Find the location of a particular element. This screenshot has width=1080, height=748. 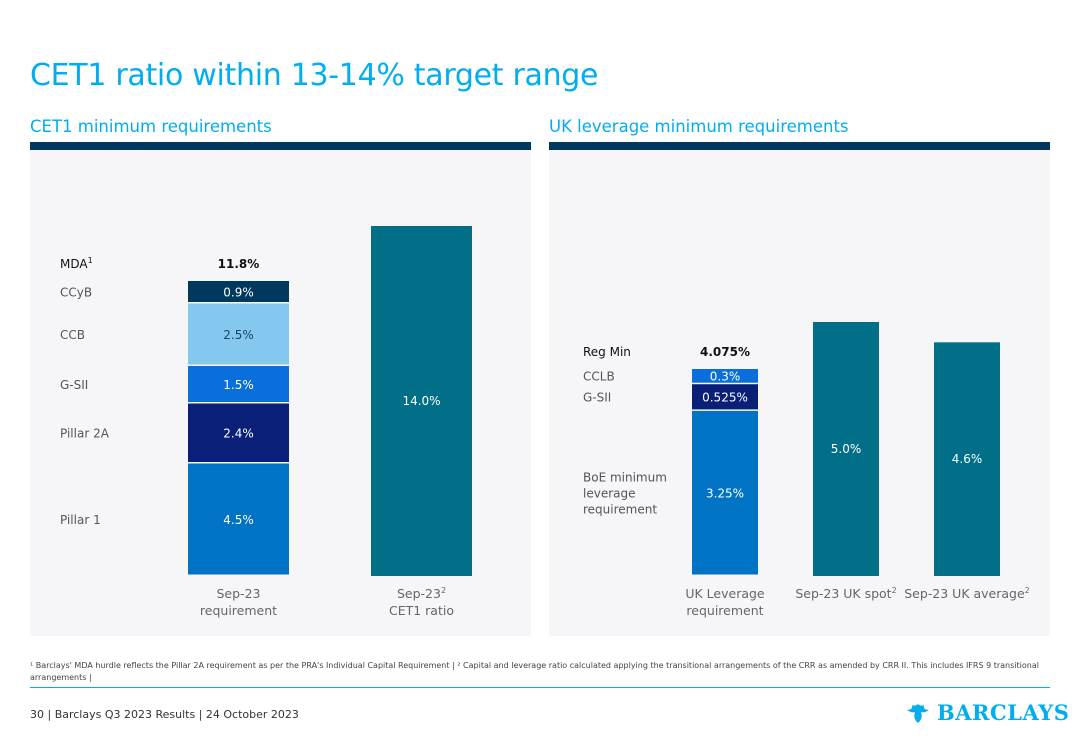

page-title: CET1 ratio within 13-14% target range is located at coordinates (314, 75).